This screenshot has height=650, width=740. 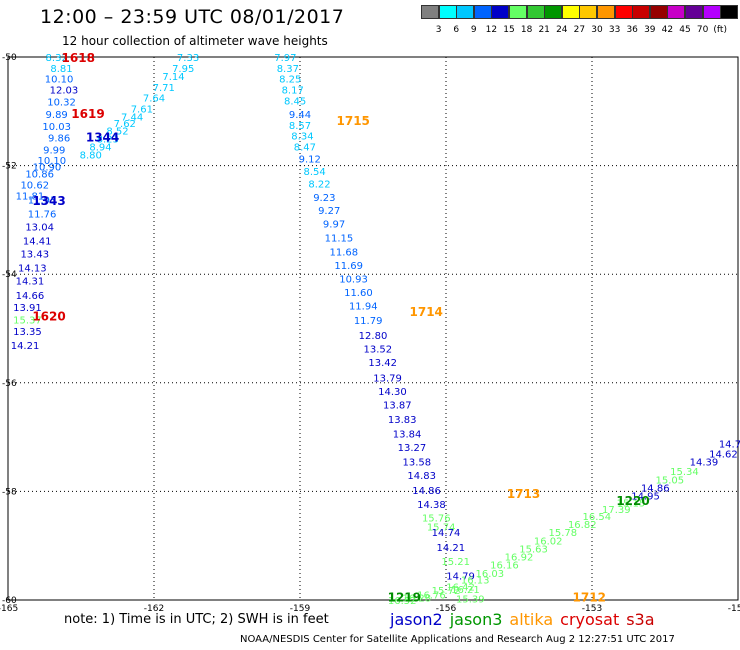 What do you see at coordinates (509, 30) in the screenshot?
I see `color-scale-label: 15` at bounding box center [509, 30].